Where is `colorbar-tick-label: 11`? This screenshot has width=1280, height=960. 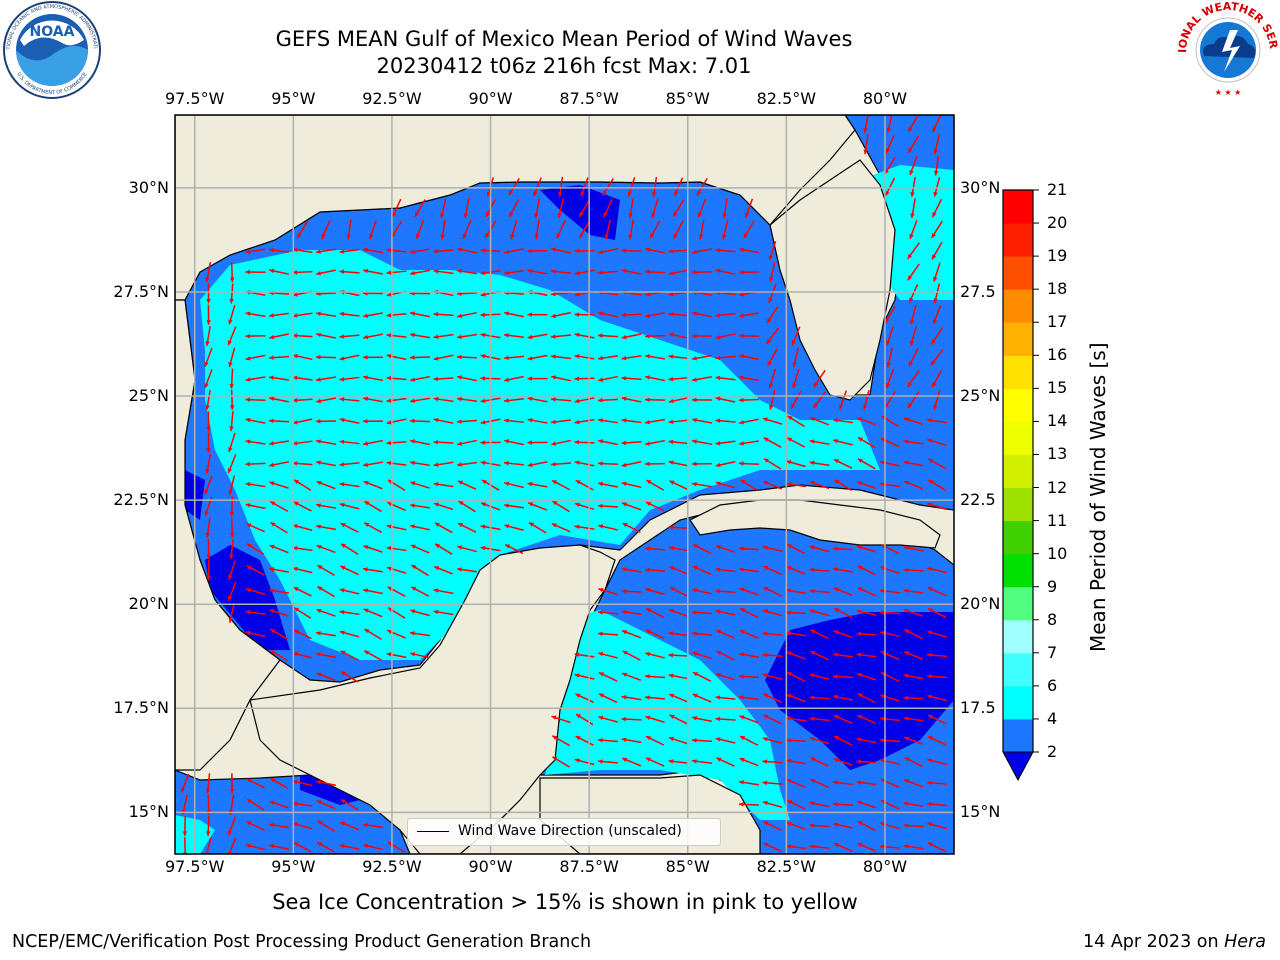
colorbar-tick-label: 11 is located at coordinates (1057, 520).